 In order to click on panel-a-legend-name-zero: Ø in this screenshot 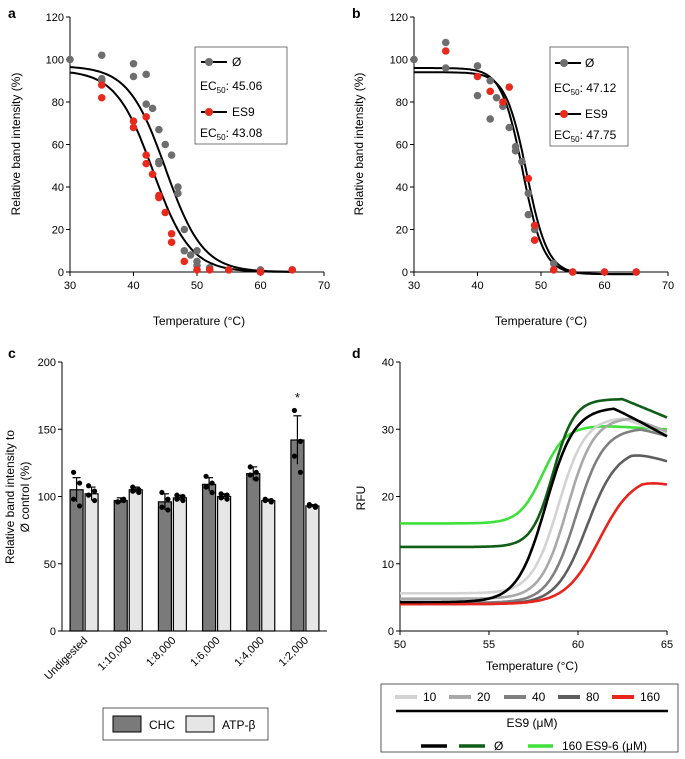, I will do `click(236, 62)`.